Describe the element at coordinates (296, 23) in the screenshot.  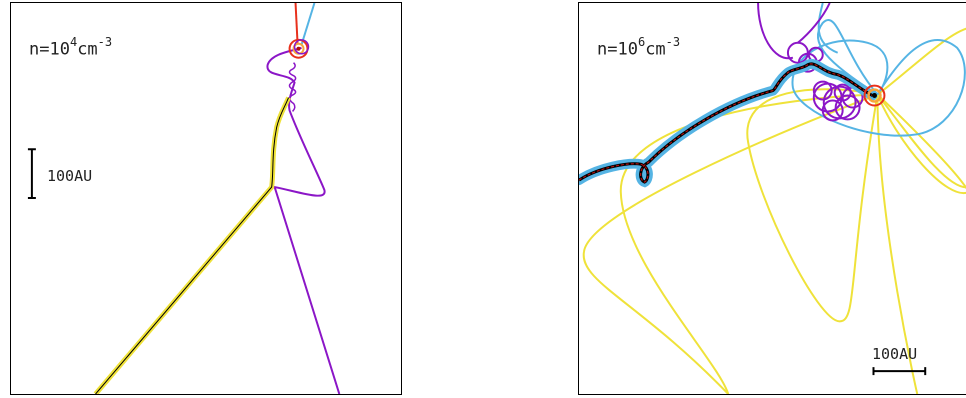
I see `red-trajectory` at that location.